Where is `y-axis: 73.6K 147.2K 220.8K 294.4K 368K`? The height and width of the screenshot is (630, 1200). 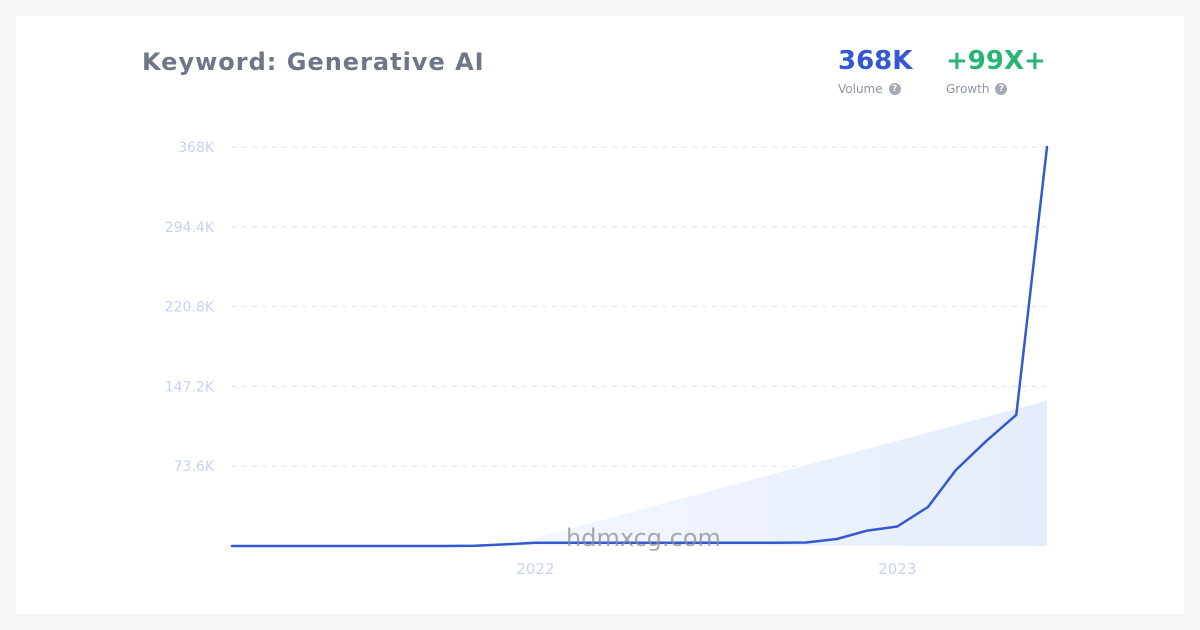 y-axis: 73.6K 147.2K 220.8K 294.4K 368K is located at coordinates (190, 307).